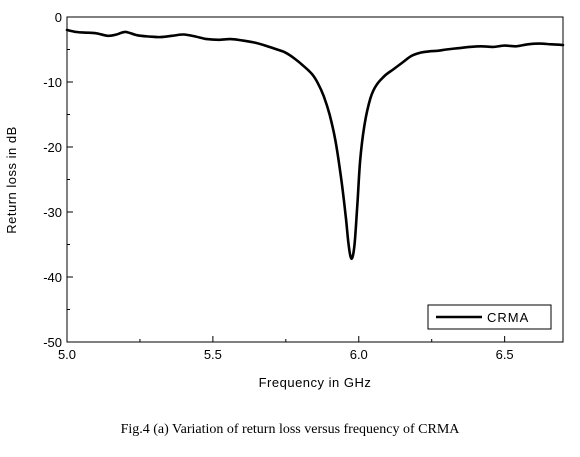 The width and height of the screenshot is (580, 457). I want to click on y-tick-label: -30, so click(52, 212).